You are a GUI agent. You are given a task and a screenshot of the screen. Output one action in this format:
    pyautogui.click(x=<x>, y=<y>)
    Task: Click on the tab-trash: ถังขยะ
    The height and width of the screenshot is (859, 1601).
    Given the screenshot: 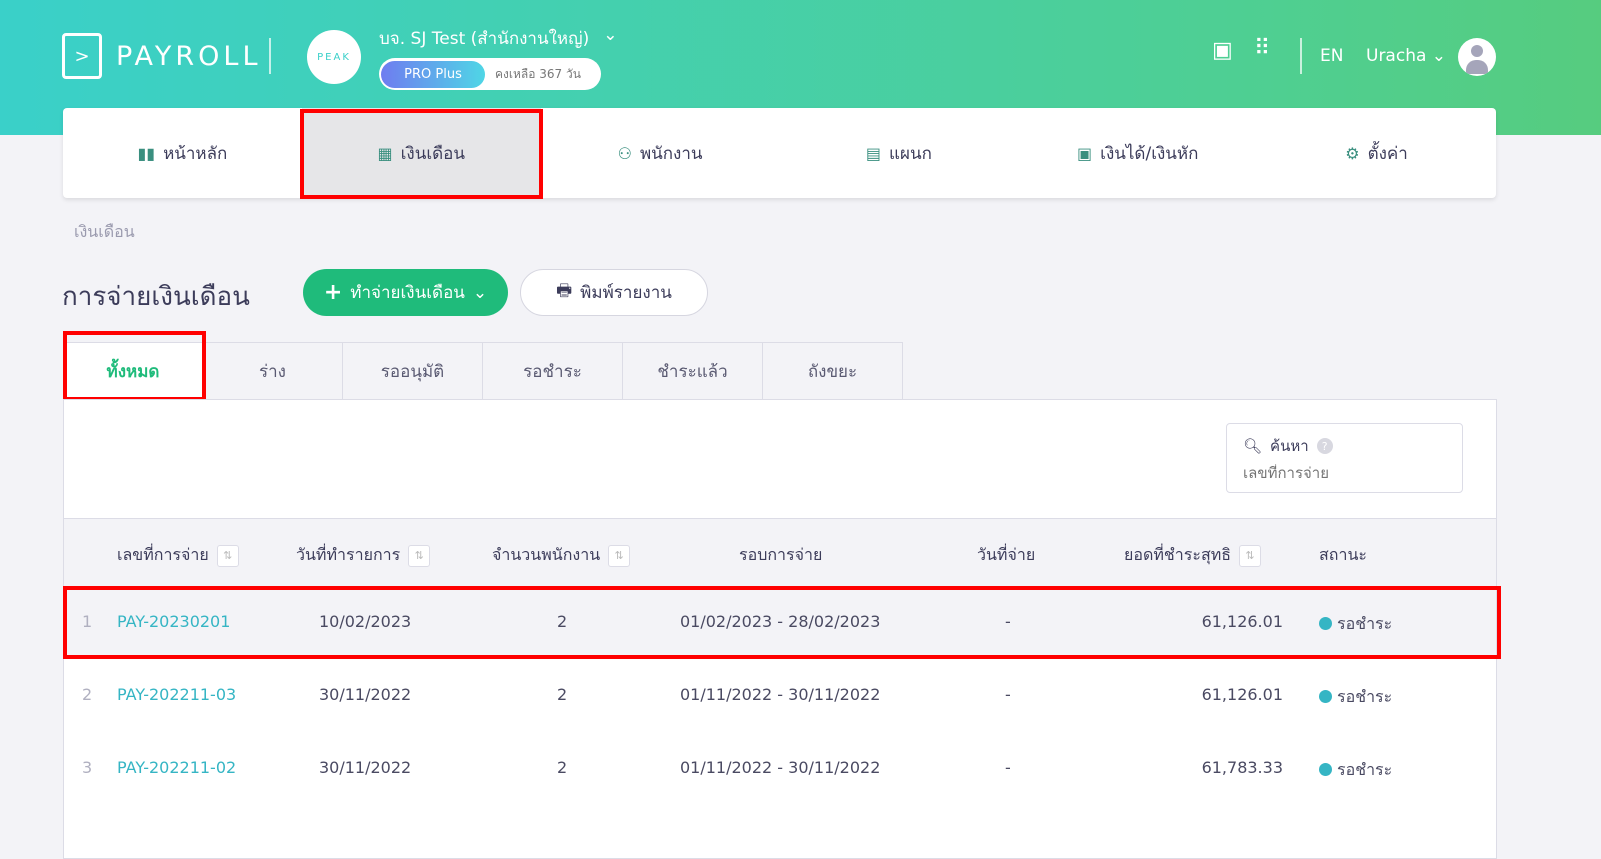 What is the action you would take?
    pyautogui.click(x=833, y=371)
    